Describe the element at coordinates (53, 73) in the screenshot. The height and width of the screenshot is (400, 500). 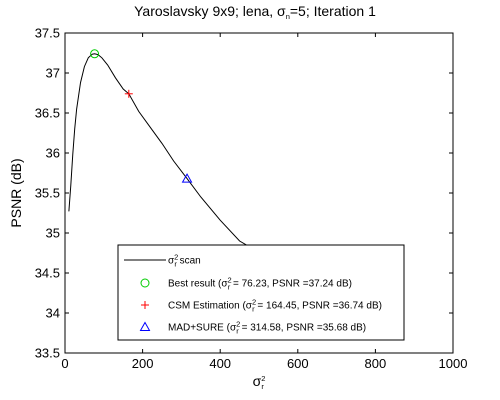
I see `y-tick-label: 37` at that location.